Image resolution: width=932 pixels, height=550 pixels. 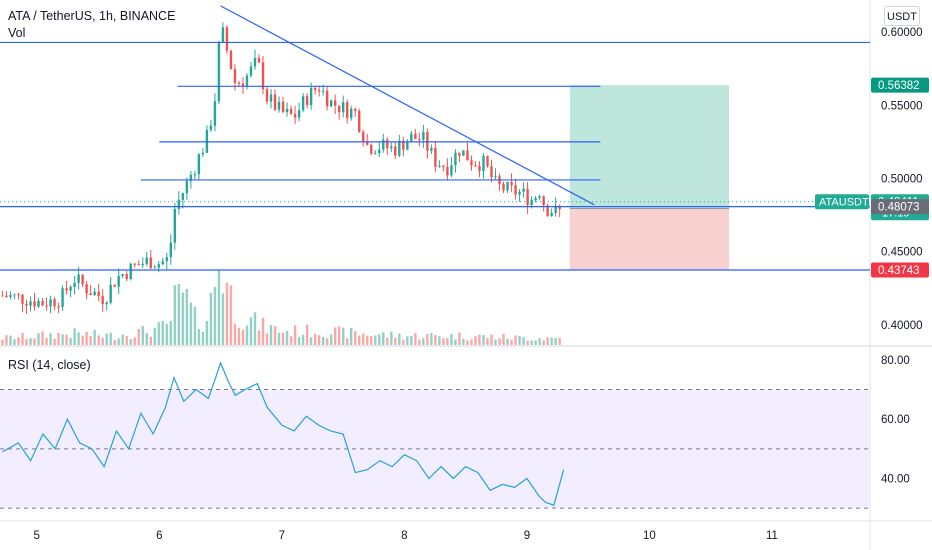 I want to click on trendline, so click(x=407, y=105).